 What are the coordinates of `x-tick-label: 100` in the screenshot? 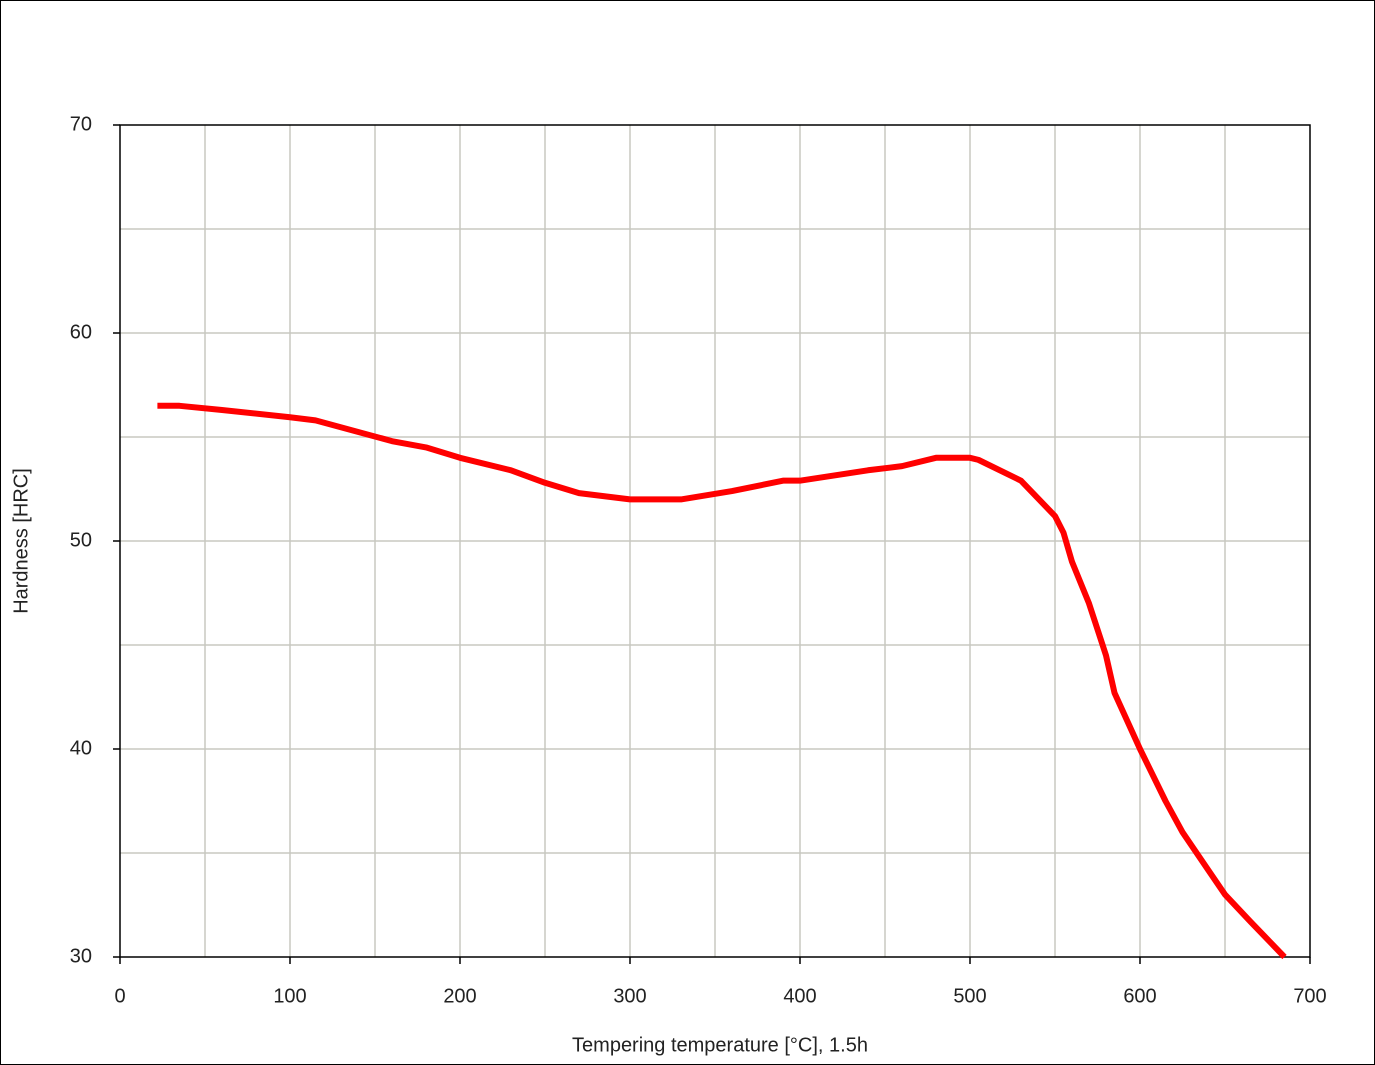 It's located at (289, 996).